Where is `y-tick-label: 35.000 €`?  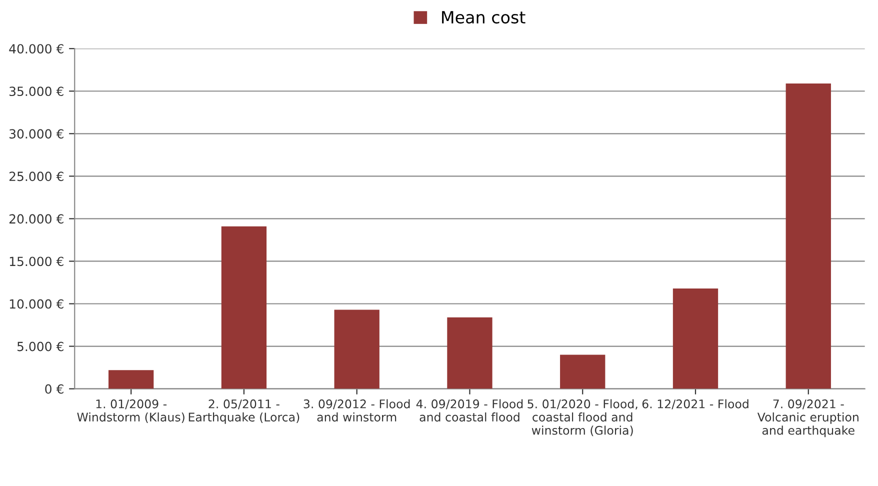
y-tick-label: 35.000 € is located at coordinates (37, 91).